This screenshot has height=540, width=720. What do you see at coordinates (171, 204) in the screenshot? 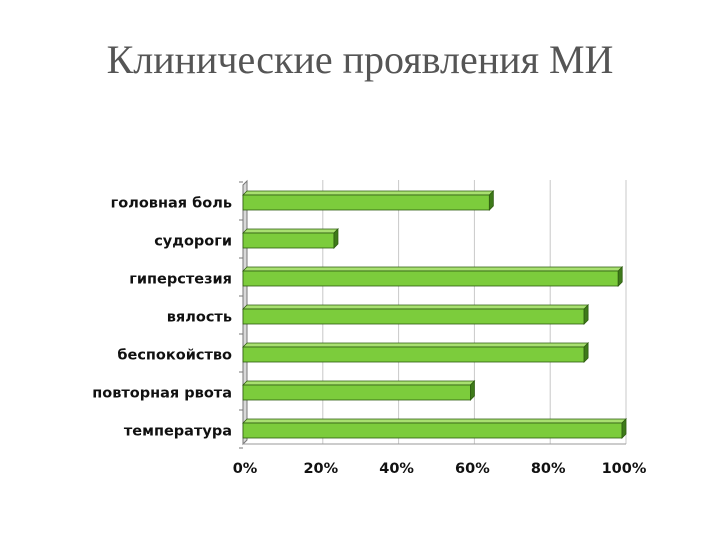
I see `category-label: головная боль` at bounding box center [171, 204].